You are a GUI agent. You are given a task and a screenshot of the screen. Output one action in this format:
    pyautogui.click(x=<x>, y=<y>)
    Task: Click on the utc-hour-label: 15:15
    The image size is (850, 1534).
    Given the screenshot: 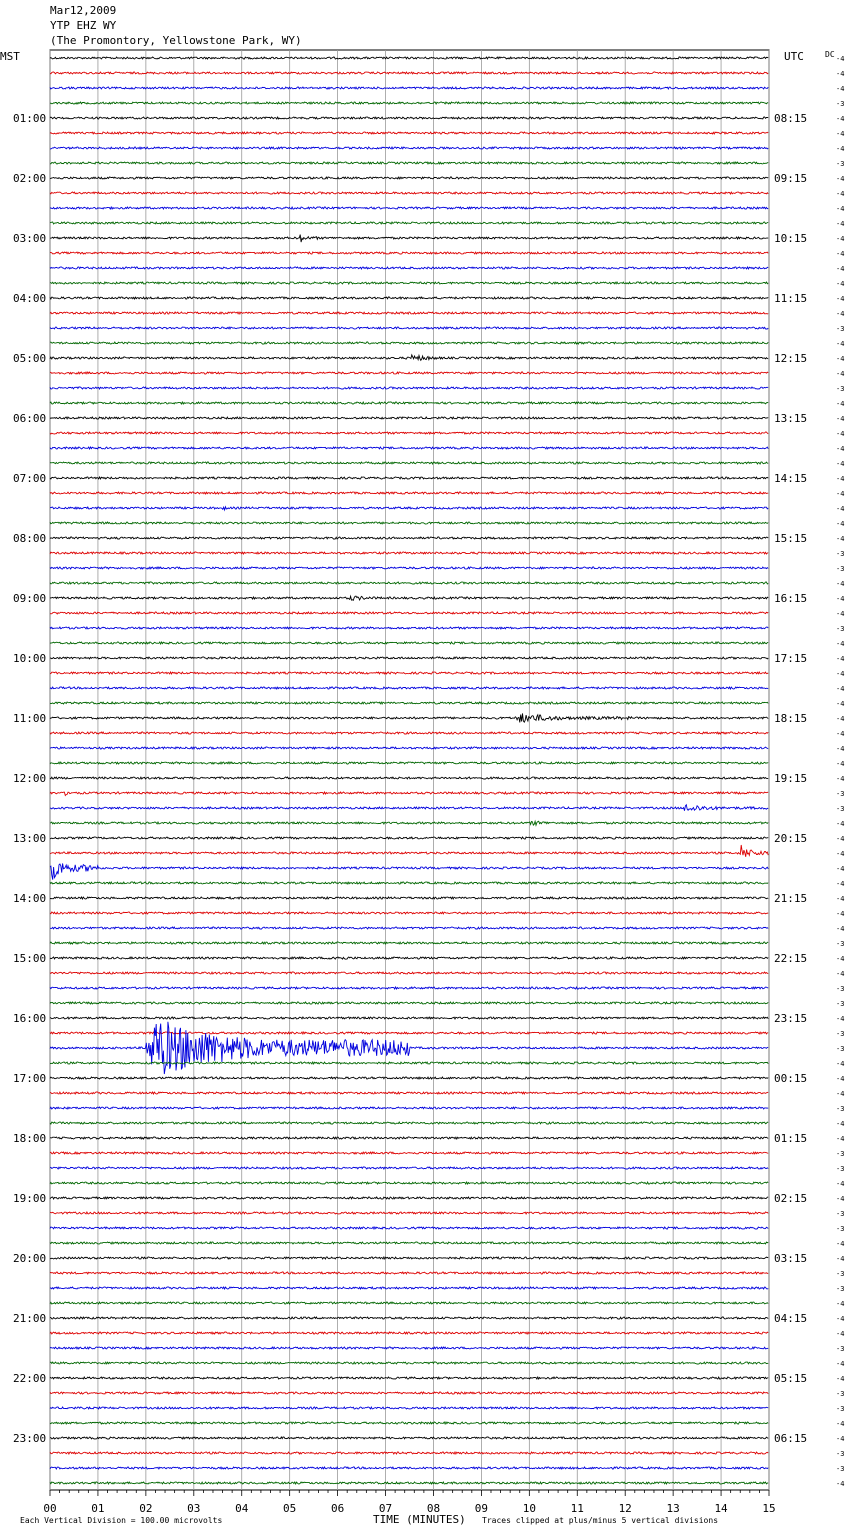 What is the action you would take?
    pyautogui.click(x=790, y=538)
    